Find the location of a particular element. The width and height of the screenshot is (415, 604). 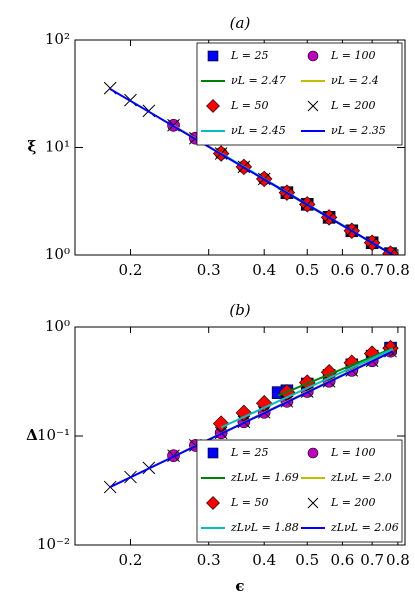

y-tick-label: 10² is located at coordinates (57, 39).